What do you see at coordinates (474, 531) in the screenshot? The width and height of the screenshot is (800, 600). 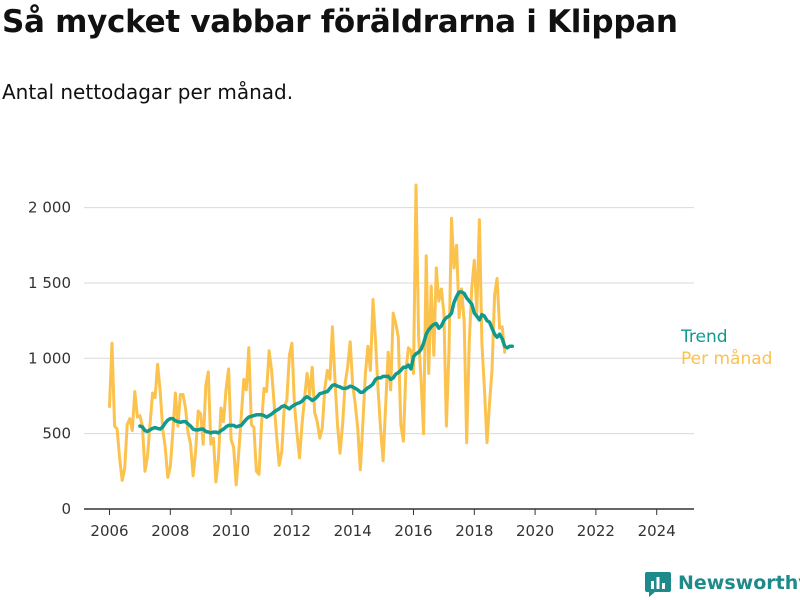 I see `x-tick-label: 2018` at bounding box center [474, 531].